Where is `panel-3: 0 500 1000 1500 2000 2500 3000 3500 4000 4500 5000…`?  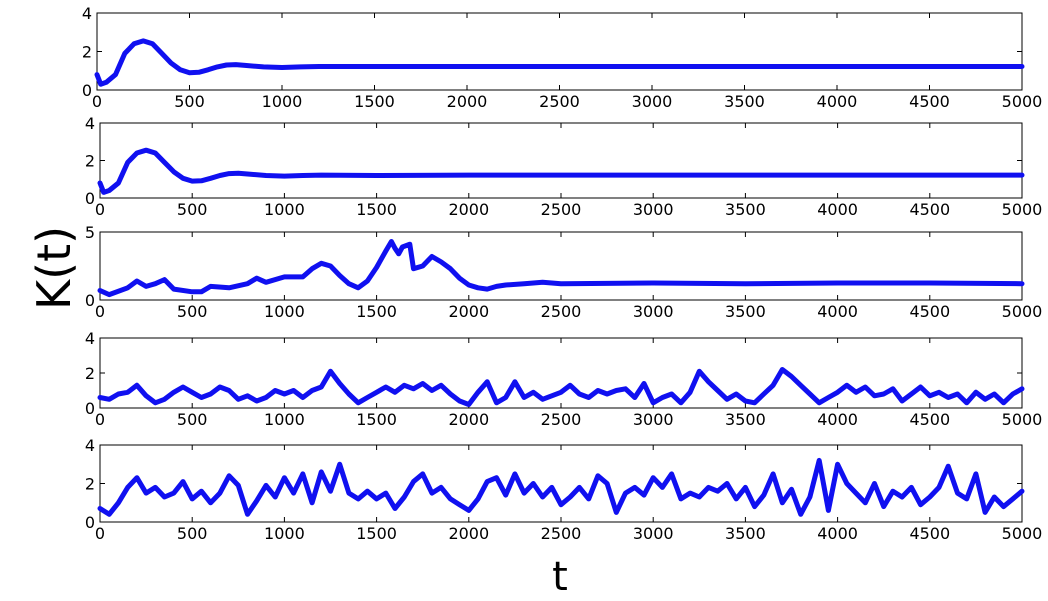
panel-3: 0 500 1000 1500 2000 2500 3000 3500 4000 4500 5000… is located at coordinates (564, 272).